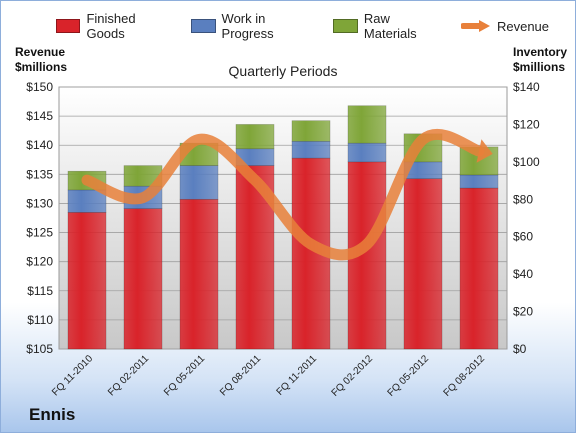  What do you see at coordinates (523, 26) in the screenshot?
I see `legend-label-revenue: Revenue` at bounding box center [523, 26].